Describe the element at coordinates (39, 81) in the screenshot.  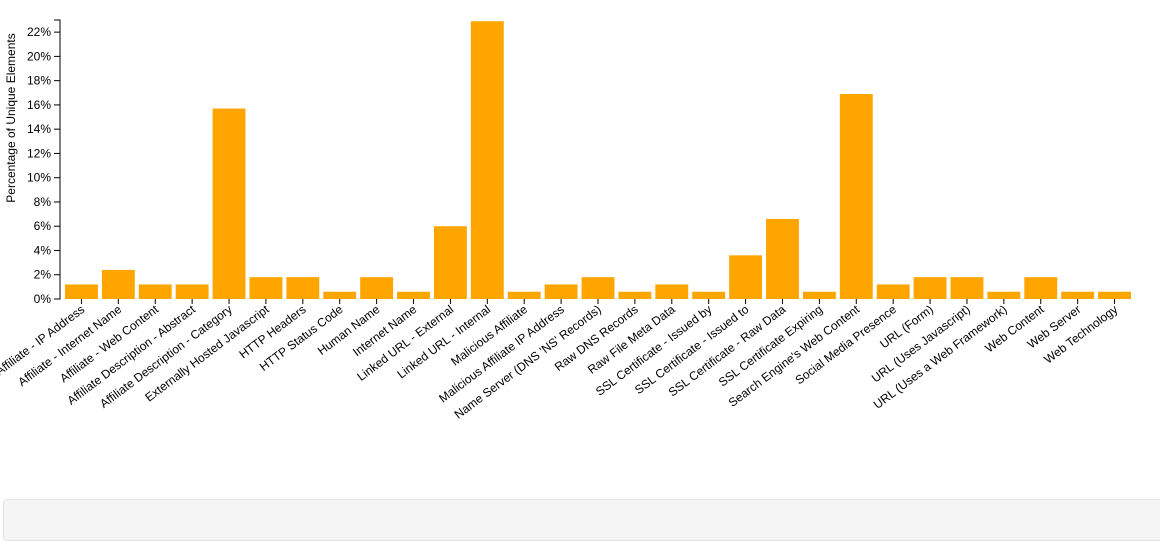
I see `y-tick-label: 18%` at that location.